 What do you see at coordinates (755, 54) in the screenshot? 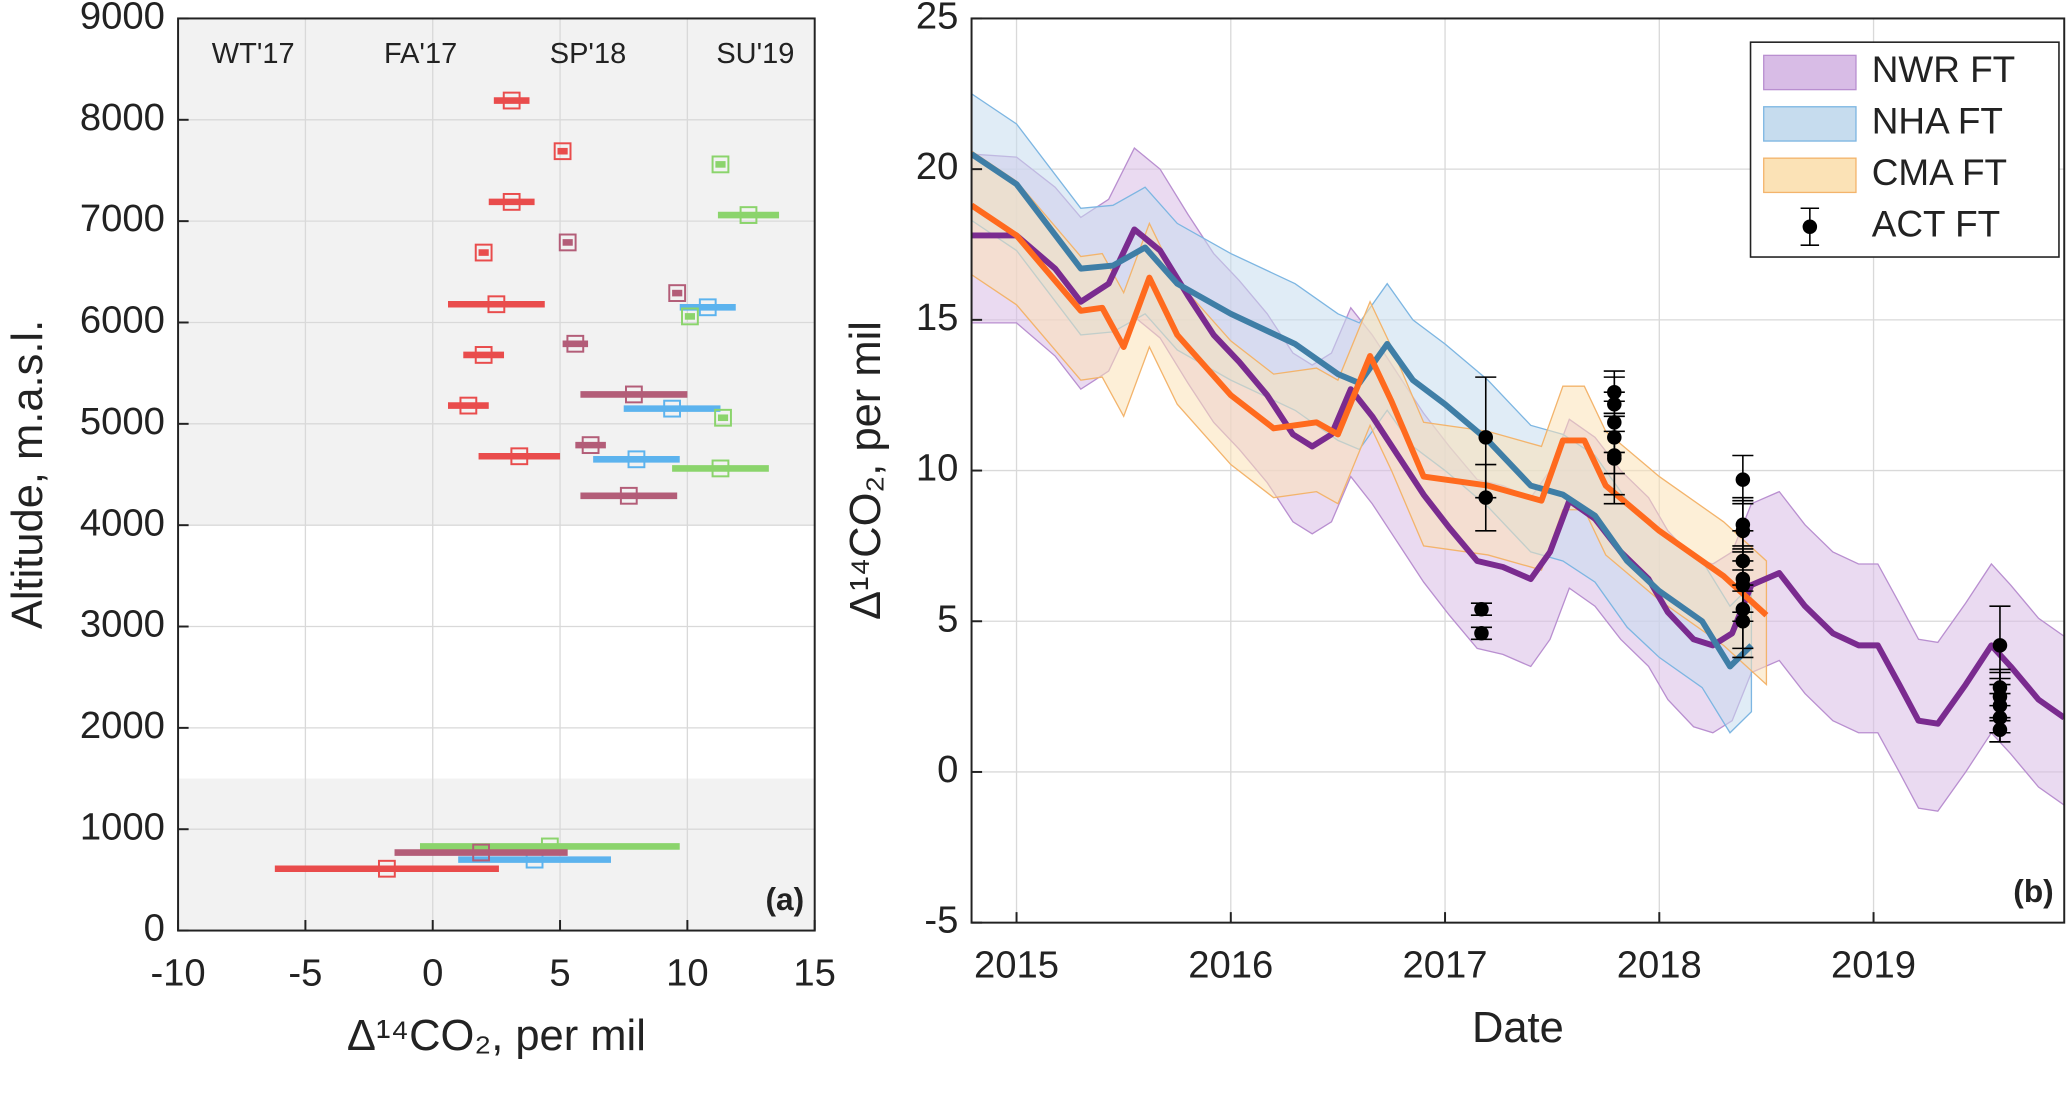
I see `legend-label: SU'19` at bounding box center [755, 54].